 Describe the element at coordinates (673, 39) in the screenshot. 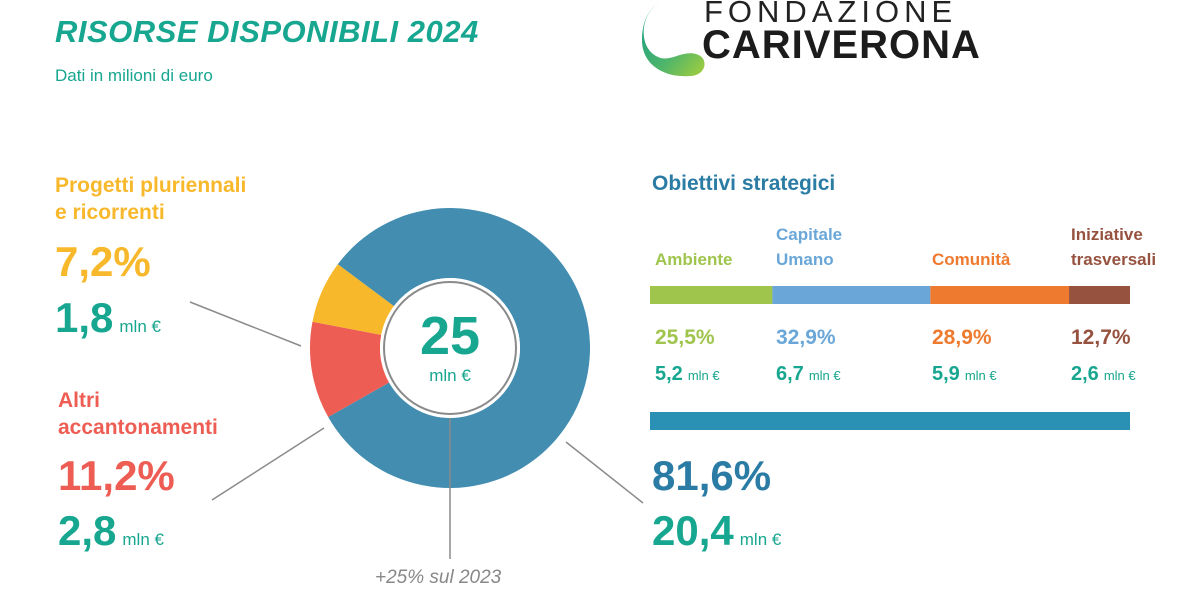

I see `logo-mark` at that location.